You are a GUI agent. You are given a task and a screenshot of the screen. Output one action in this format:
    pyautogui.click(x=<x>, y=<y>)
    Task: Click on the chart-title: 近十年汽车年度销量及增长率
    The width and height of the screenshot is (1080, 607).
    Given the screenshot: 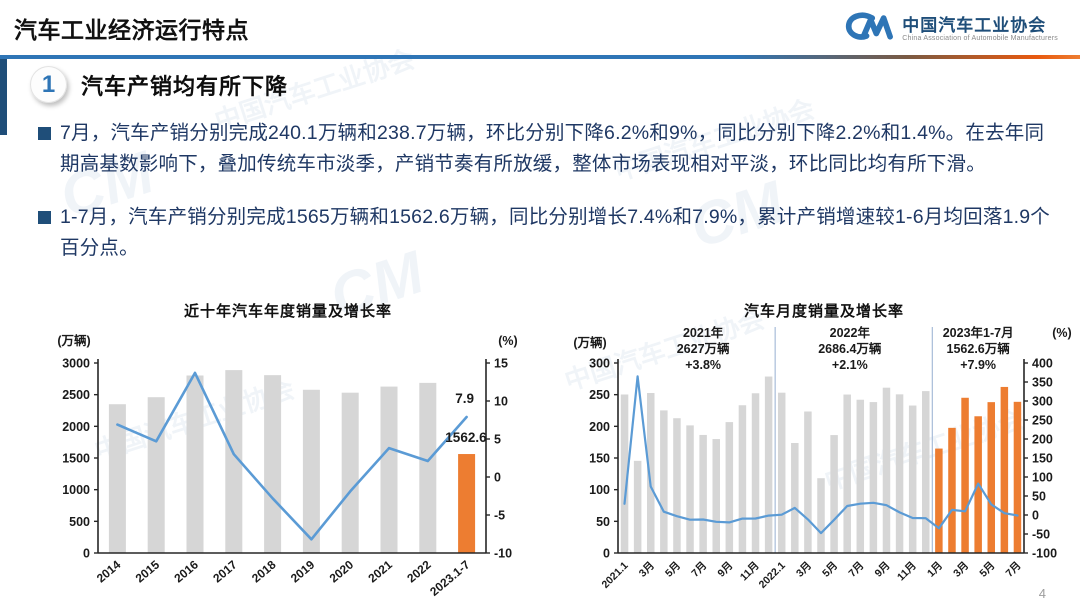 What is the action you would take?
    pyautogui.click(x=287, y=311)
    